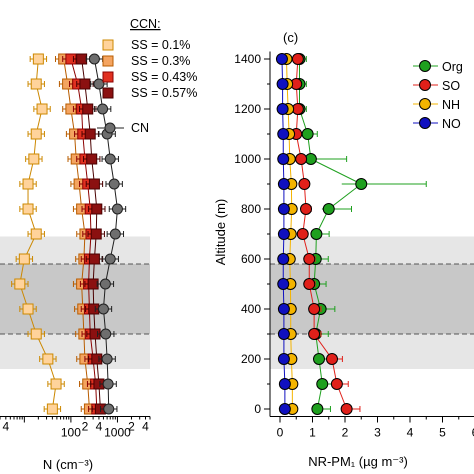  What do you see at coordinates (358, 461) in the screenshot?
I see `x-axis-label: NR-PM₁ (µg m⁻³)` at bounding box center [358, 461].